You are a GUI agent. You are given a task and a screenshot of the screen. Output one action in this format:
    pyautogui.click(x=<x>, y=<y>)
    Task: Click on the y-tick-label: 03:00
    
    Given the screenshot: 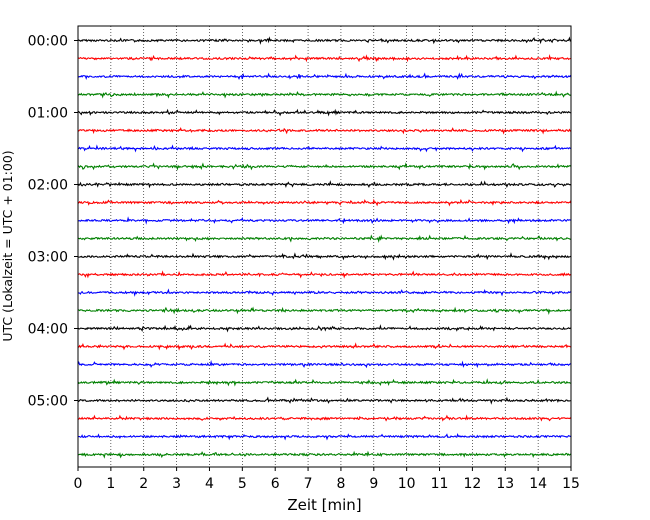 What is the action you would take?
    pyautogui.click(x=48, y=258)
    